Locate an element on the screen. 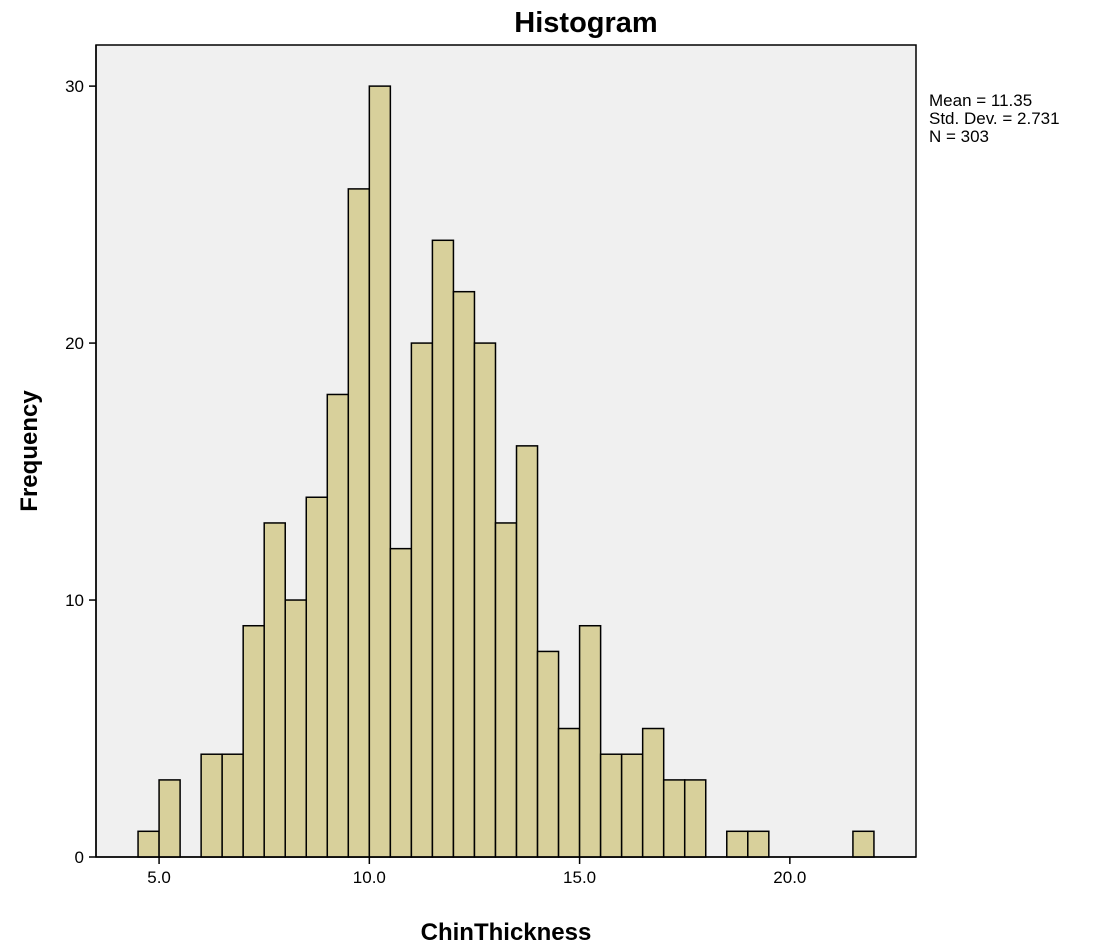  x-tick-label: 10.0 is located at coordinates (369, 877).